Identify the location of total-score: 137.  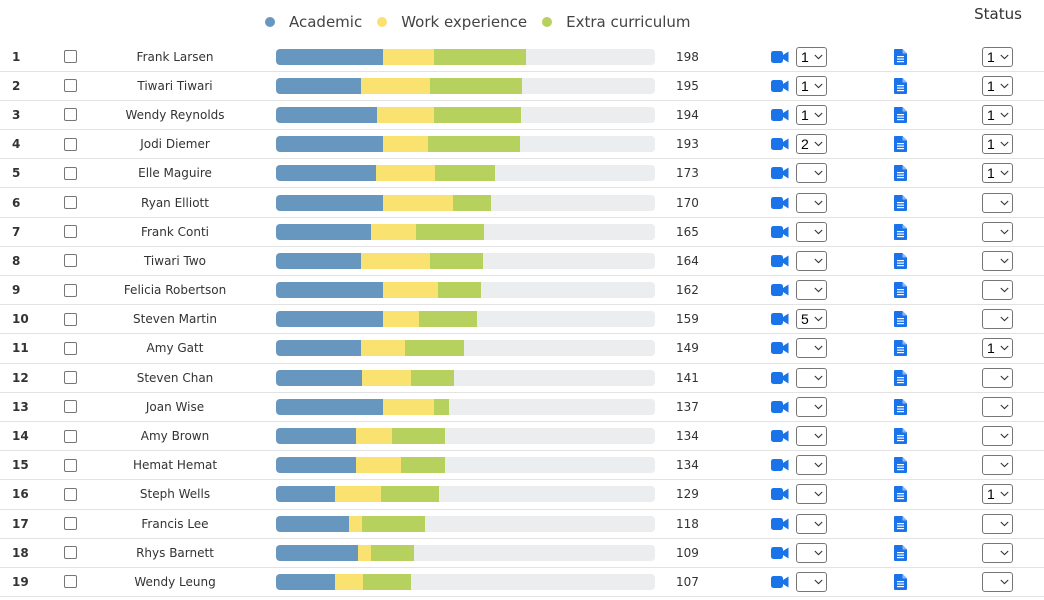
(687, 406).